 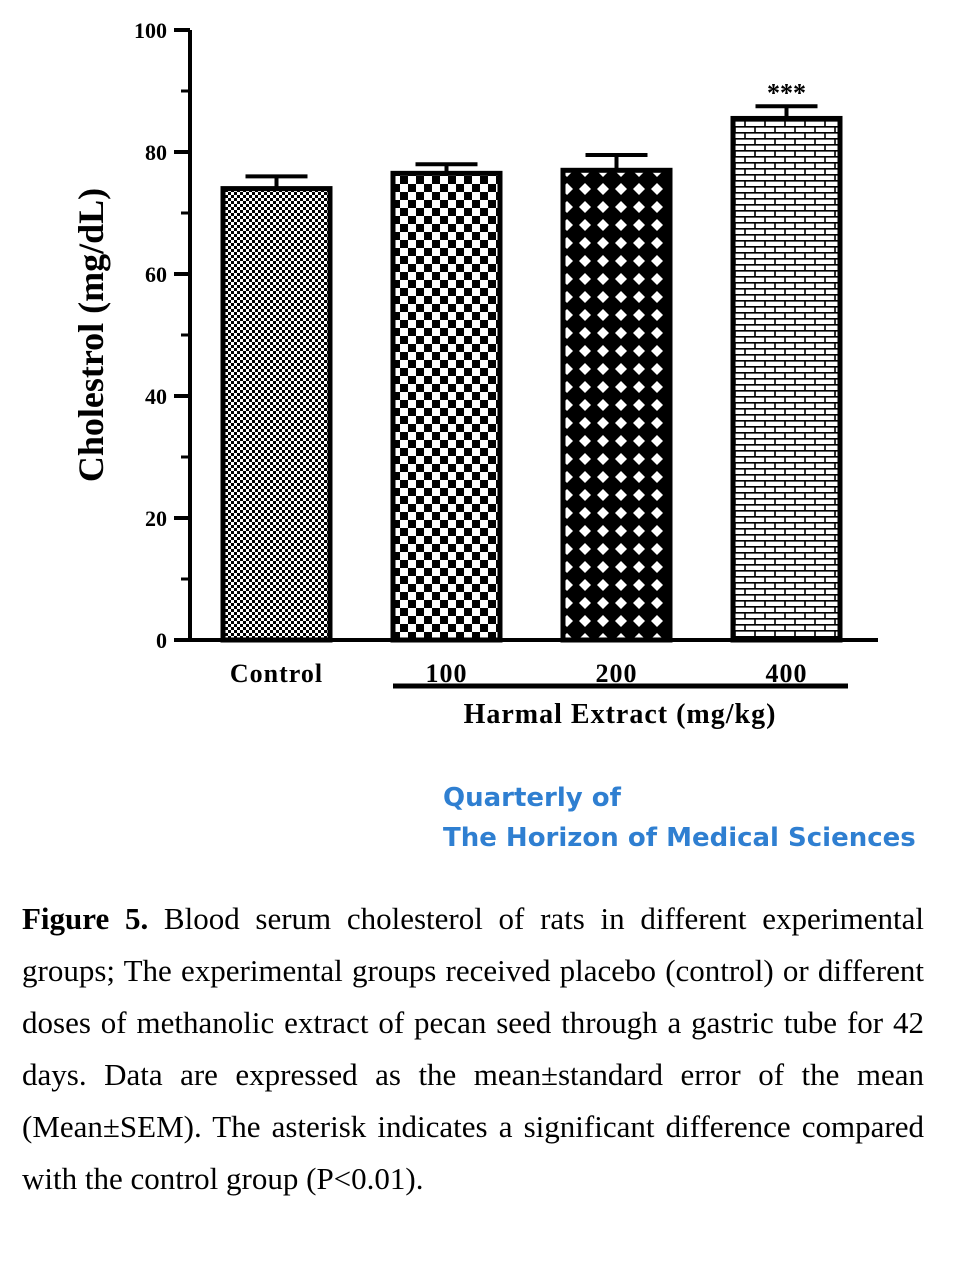 What do you see at coordinates (162, 335) in the screenshot?
I see `y-ticks-layer: 0 20 40 60 80 100` at bounding box center [162, 335].